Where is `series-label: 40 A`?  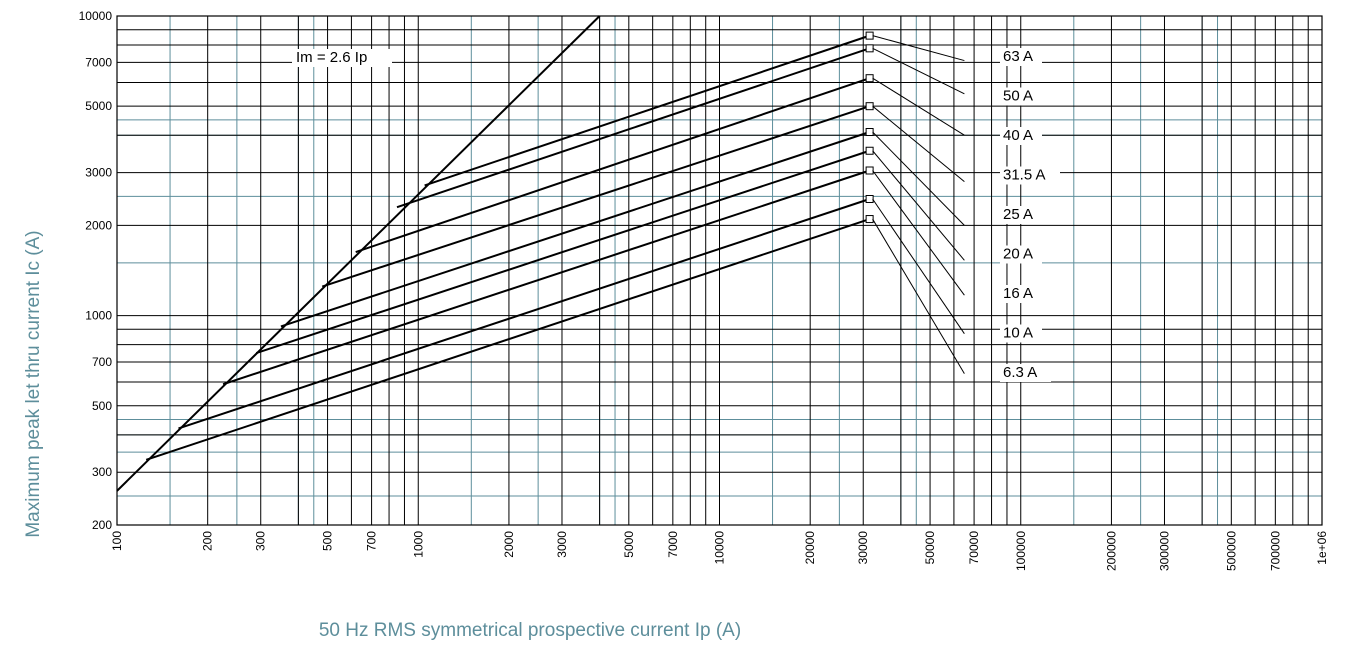
series-label: 40 A is located at coordinates (1018, 135).